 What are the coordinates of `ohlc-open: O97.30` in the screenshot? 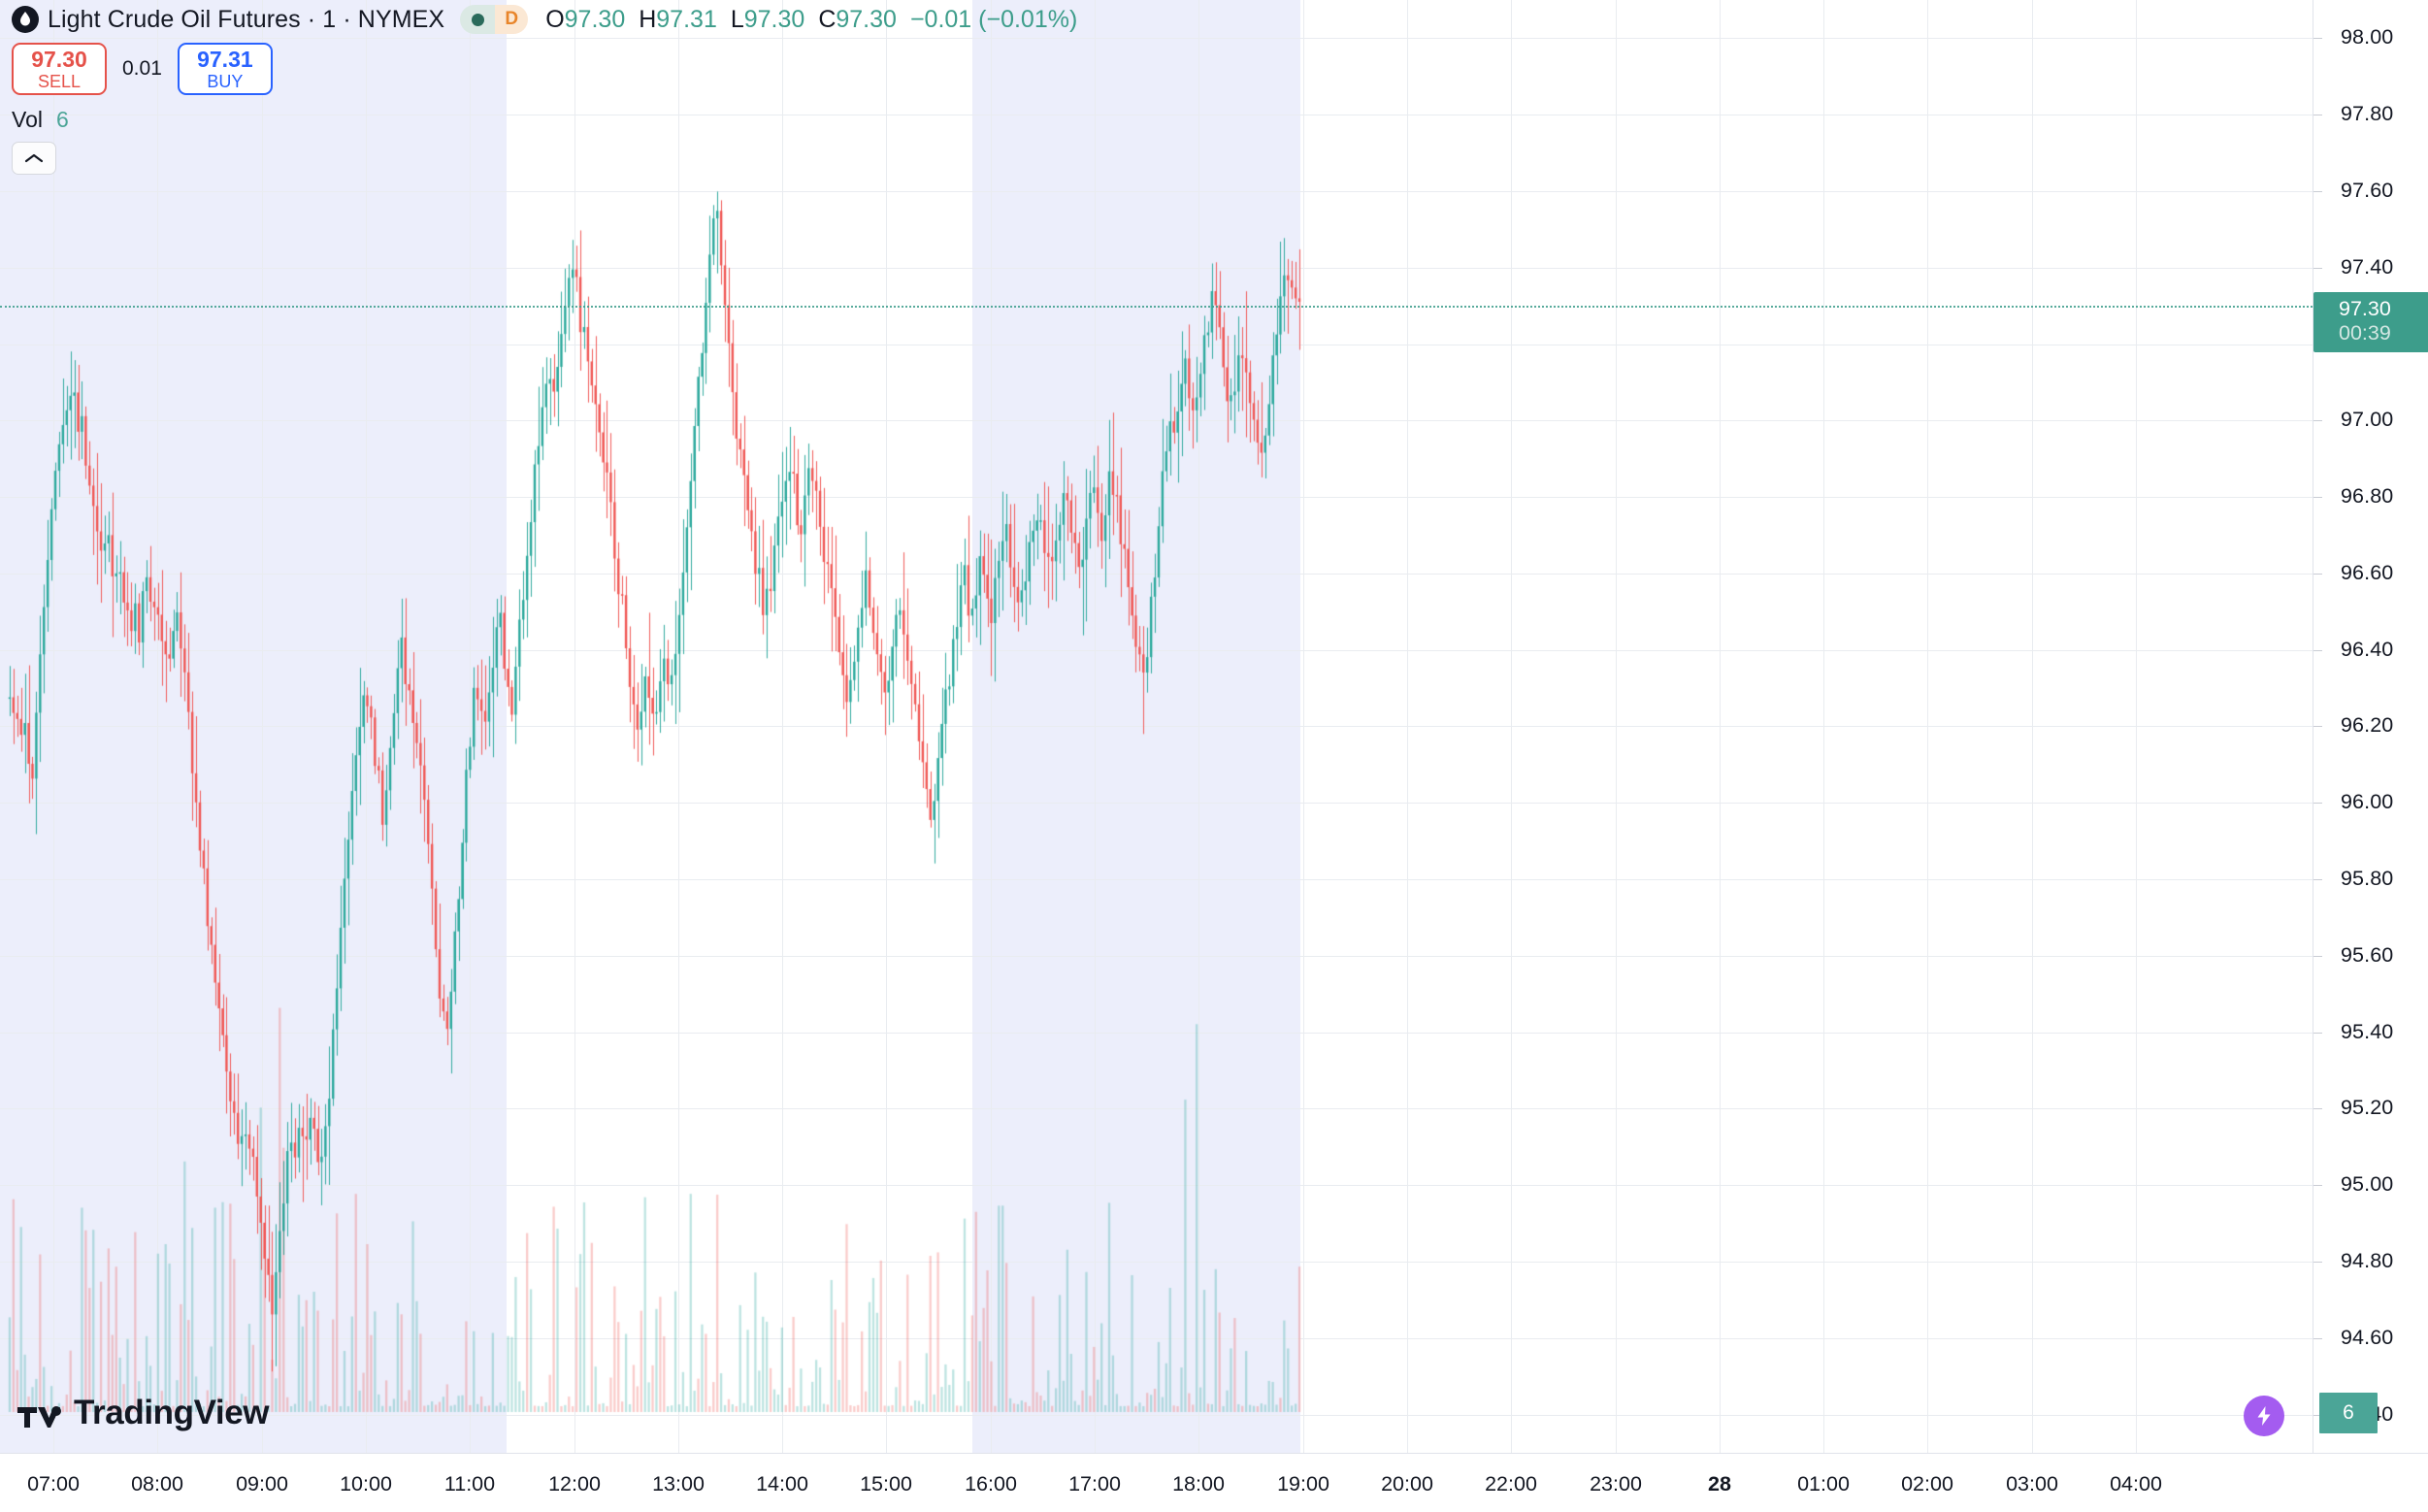 It's located at (585, 19).